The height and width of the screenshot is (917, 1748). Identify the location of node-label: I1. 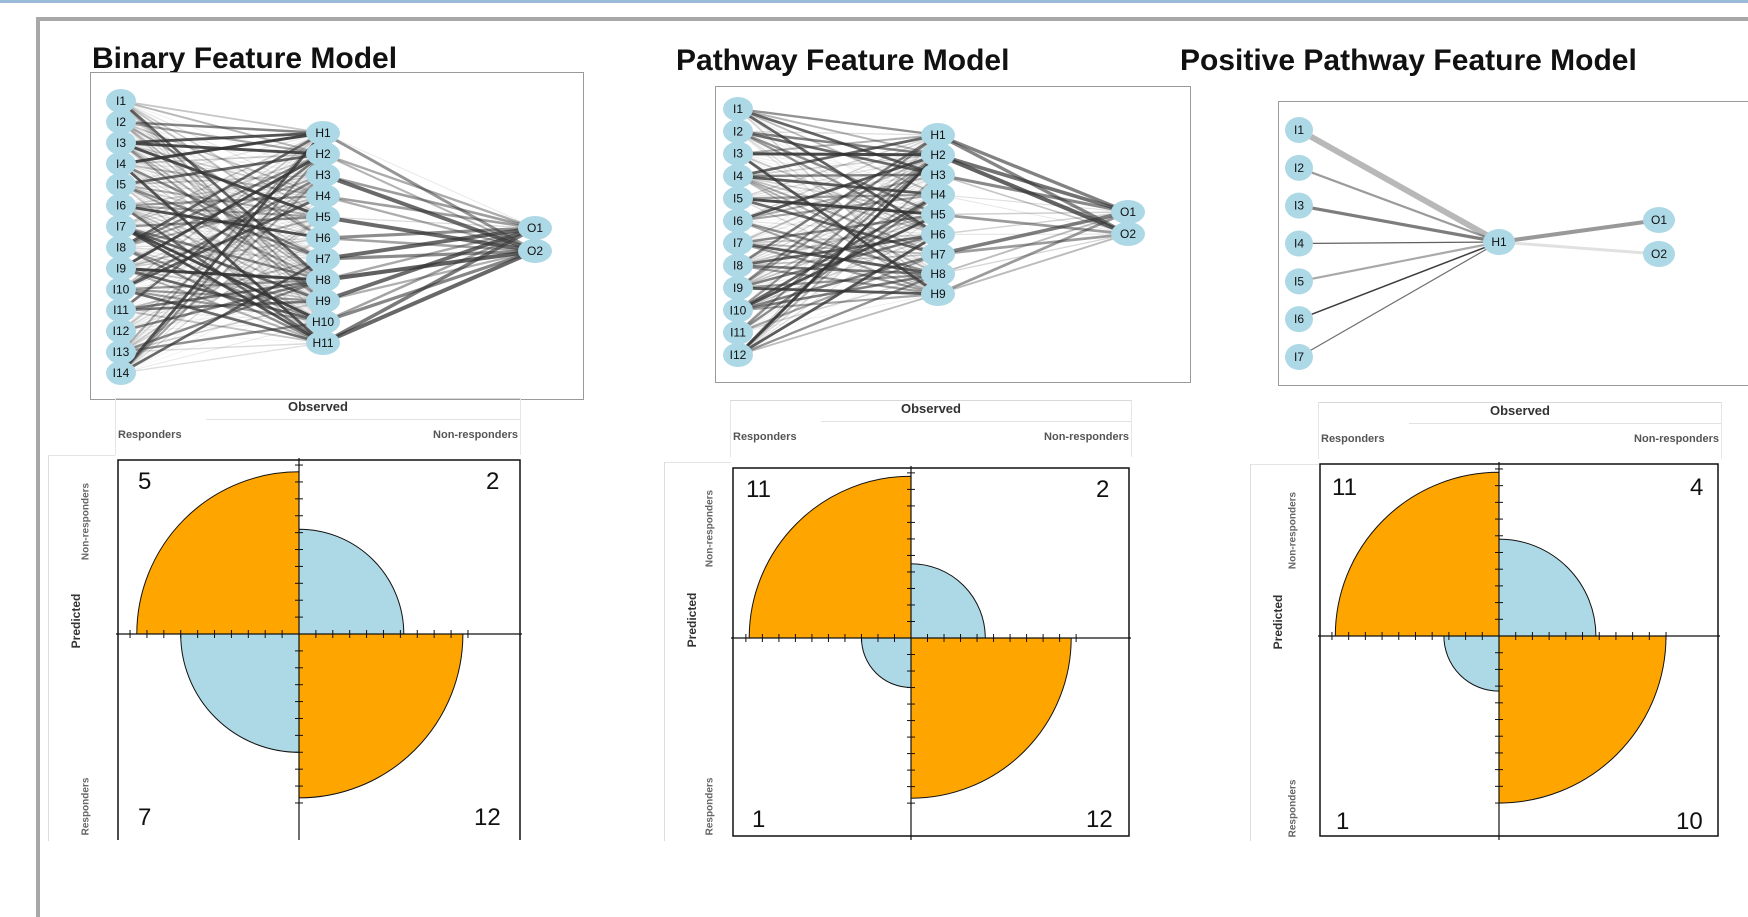
(1299, 130).